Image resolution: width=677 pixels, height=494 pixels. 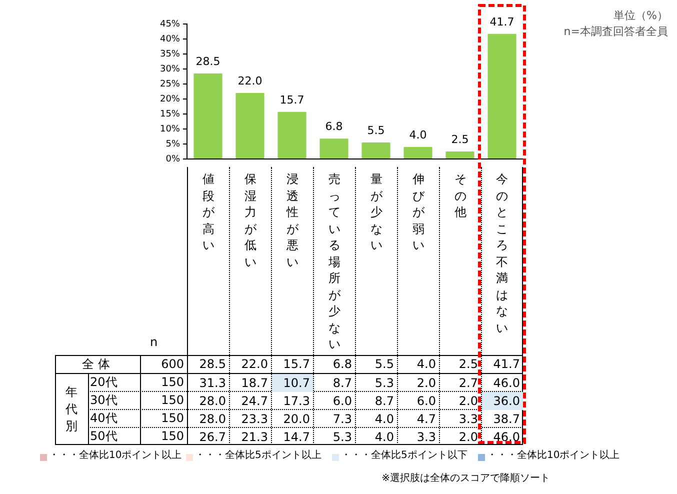 I want to click on text: 22.0, so click(x=250, y=81).